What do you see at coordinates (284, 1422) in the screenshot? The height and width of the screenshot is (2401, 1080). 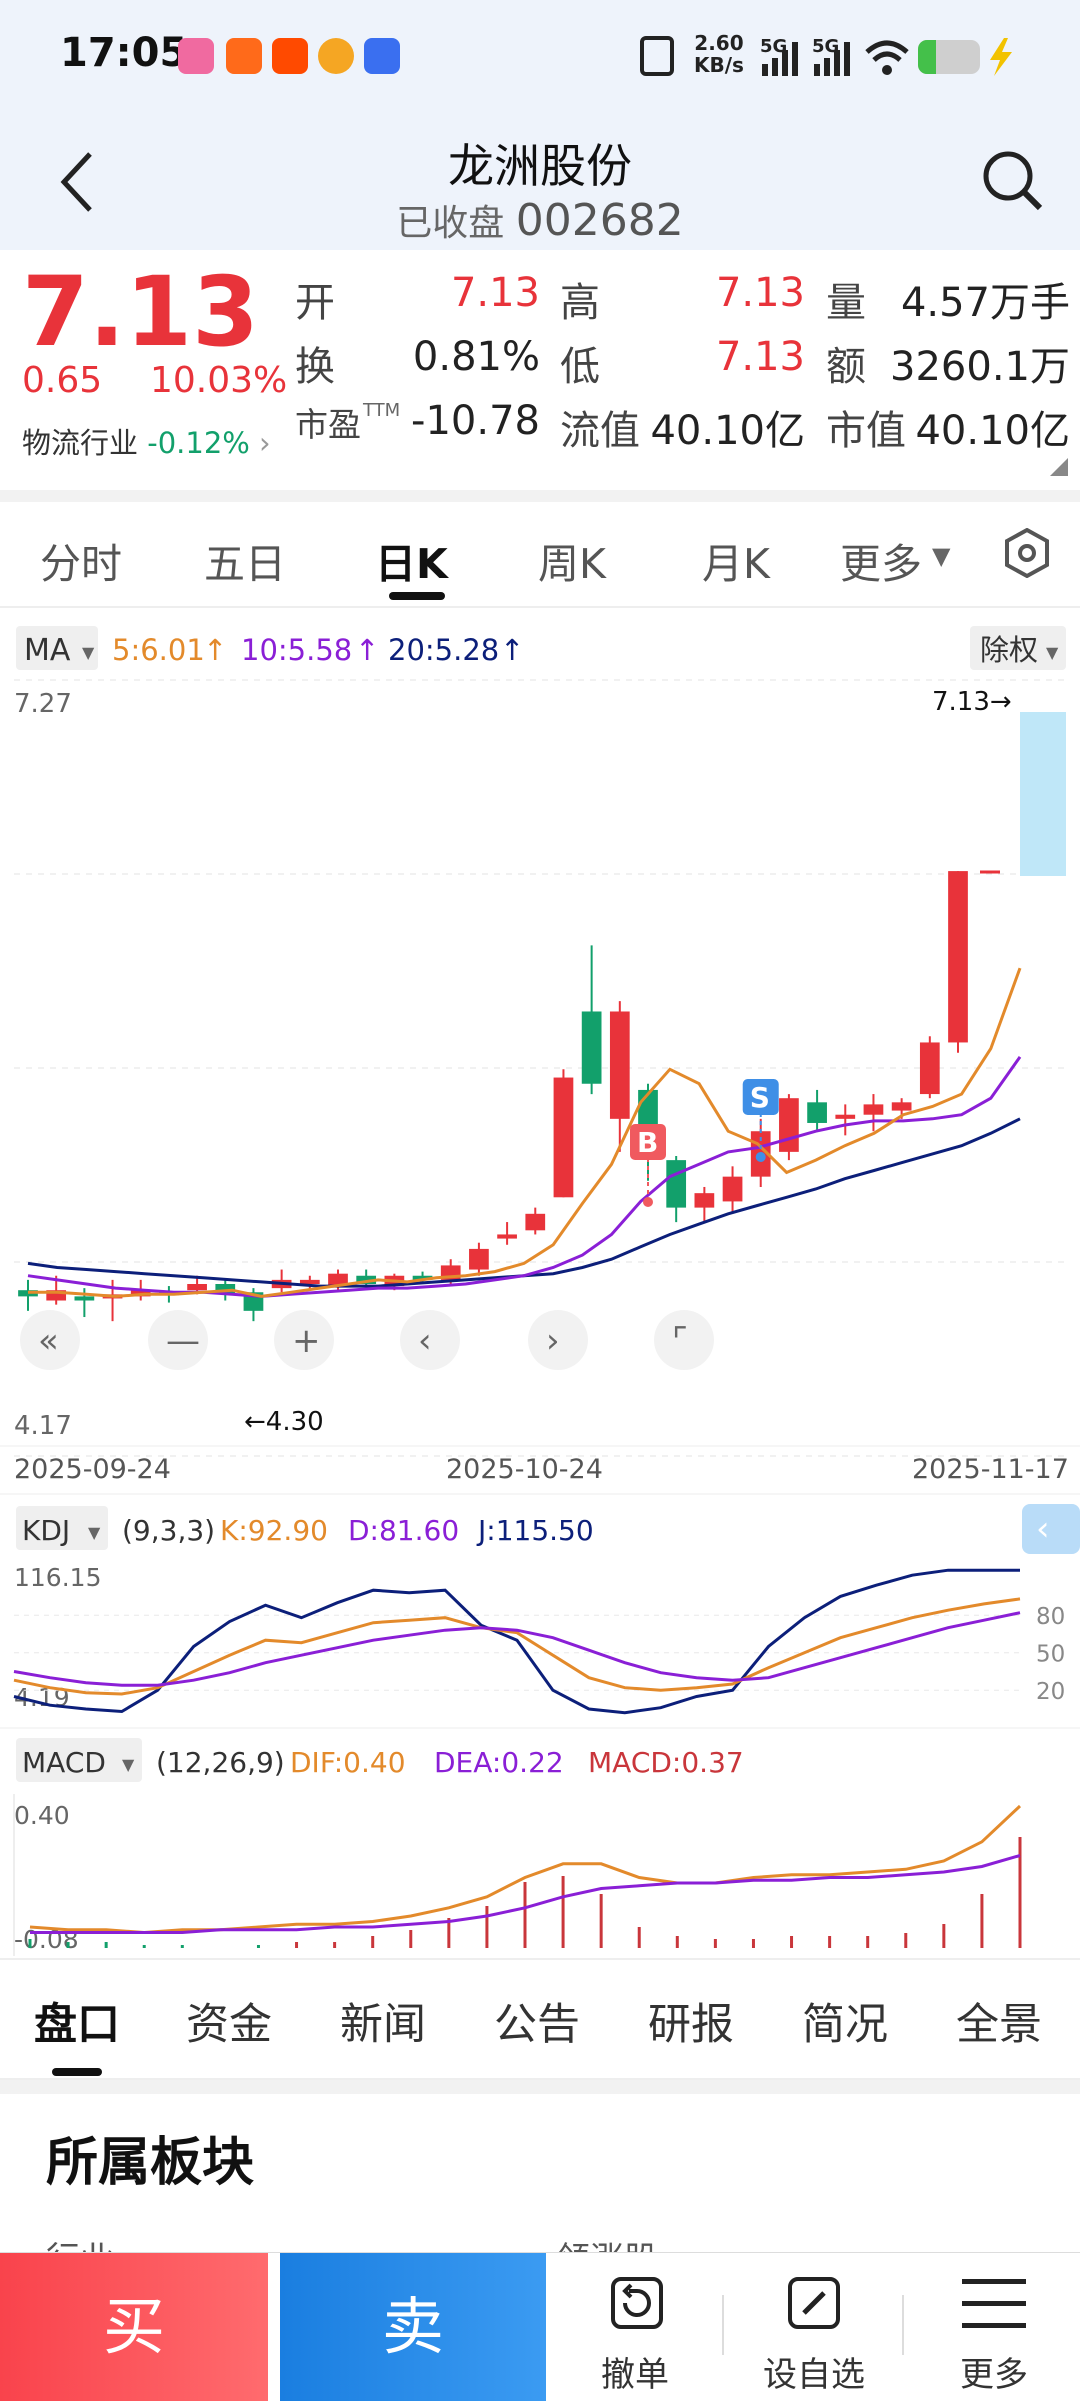 I see `low-price-marker: ←4.30` at bounding box center [284, 1422].